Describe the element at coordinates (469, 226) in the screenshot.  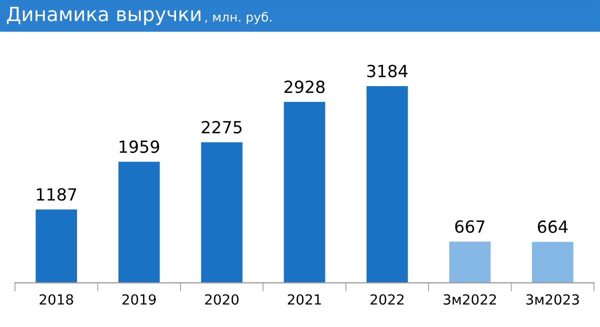
I see `data-label: 667` at that location.